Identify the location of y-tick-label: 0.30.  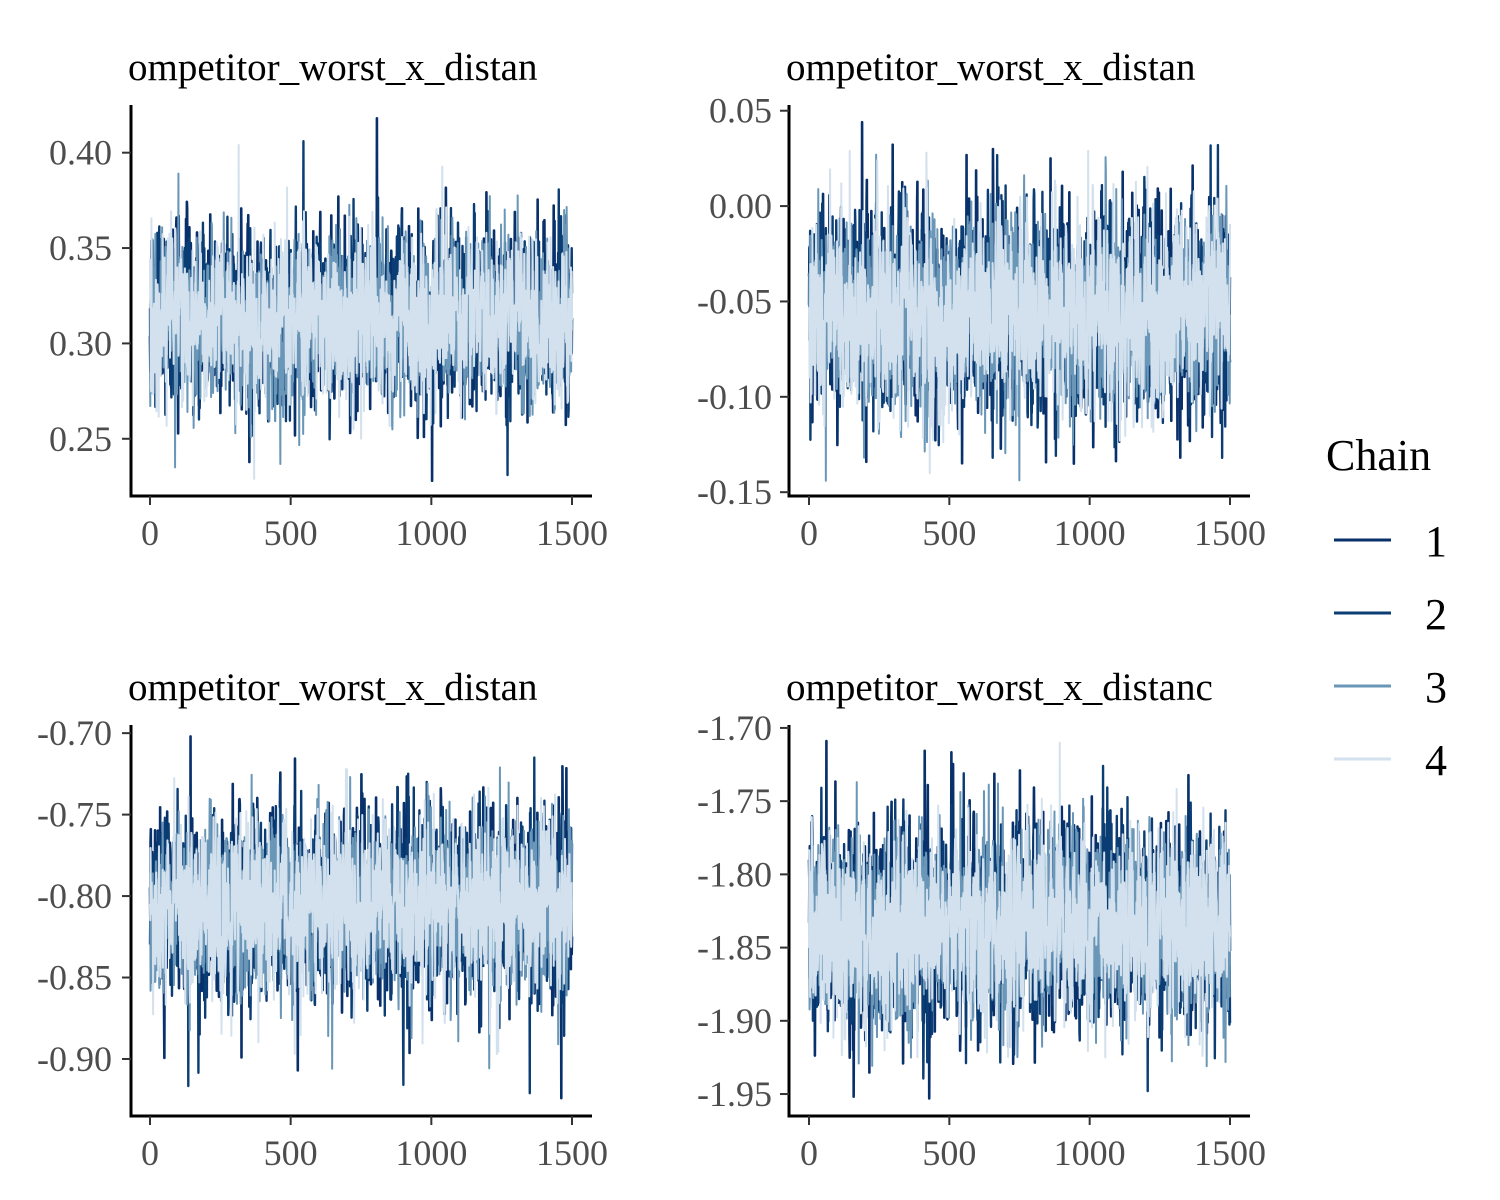
(80, 343).